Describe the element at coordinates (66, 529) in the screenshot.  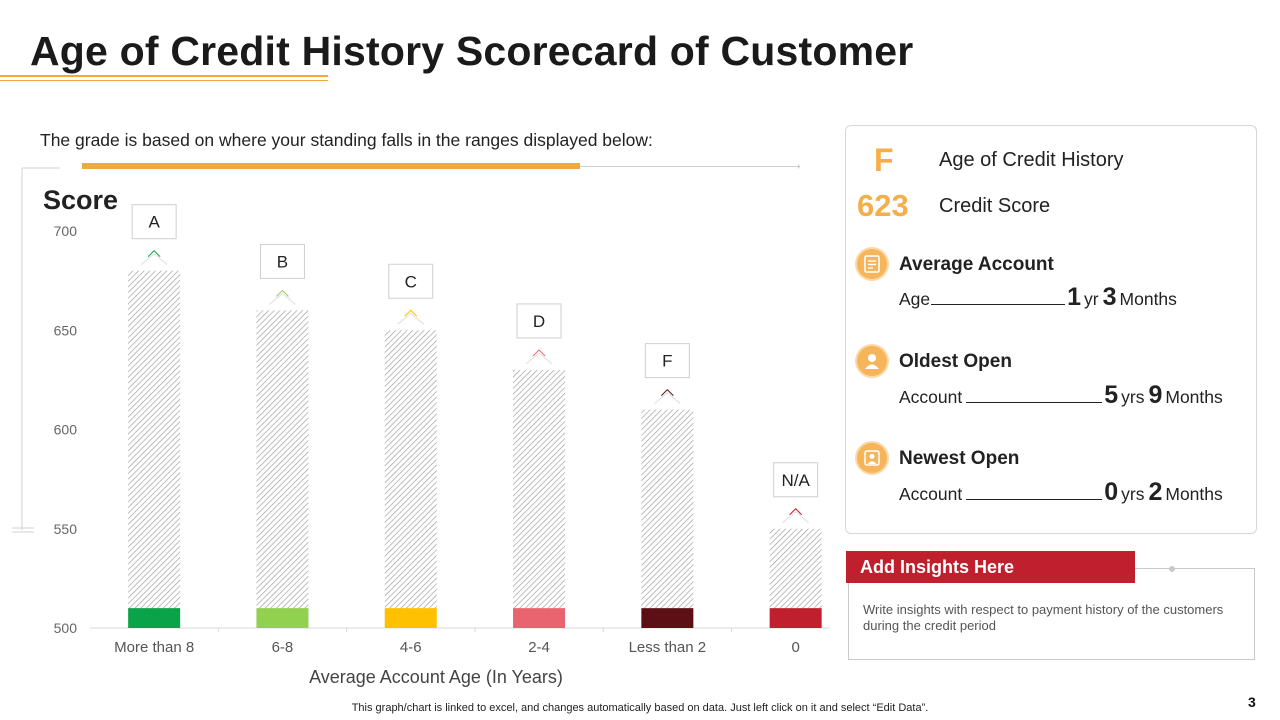
I see `y-tick-label: 550` at that location.